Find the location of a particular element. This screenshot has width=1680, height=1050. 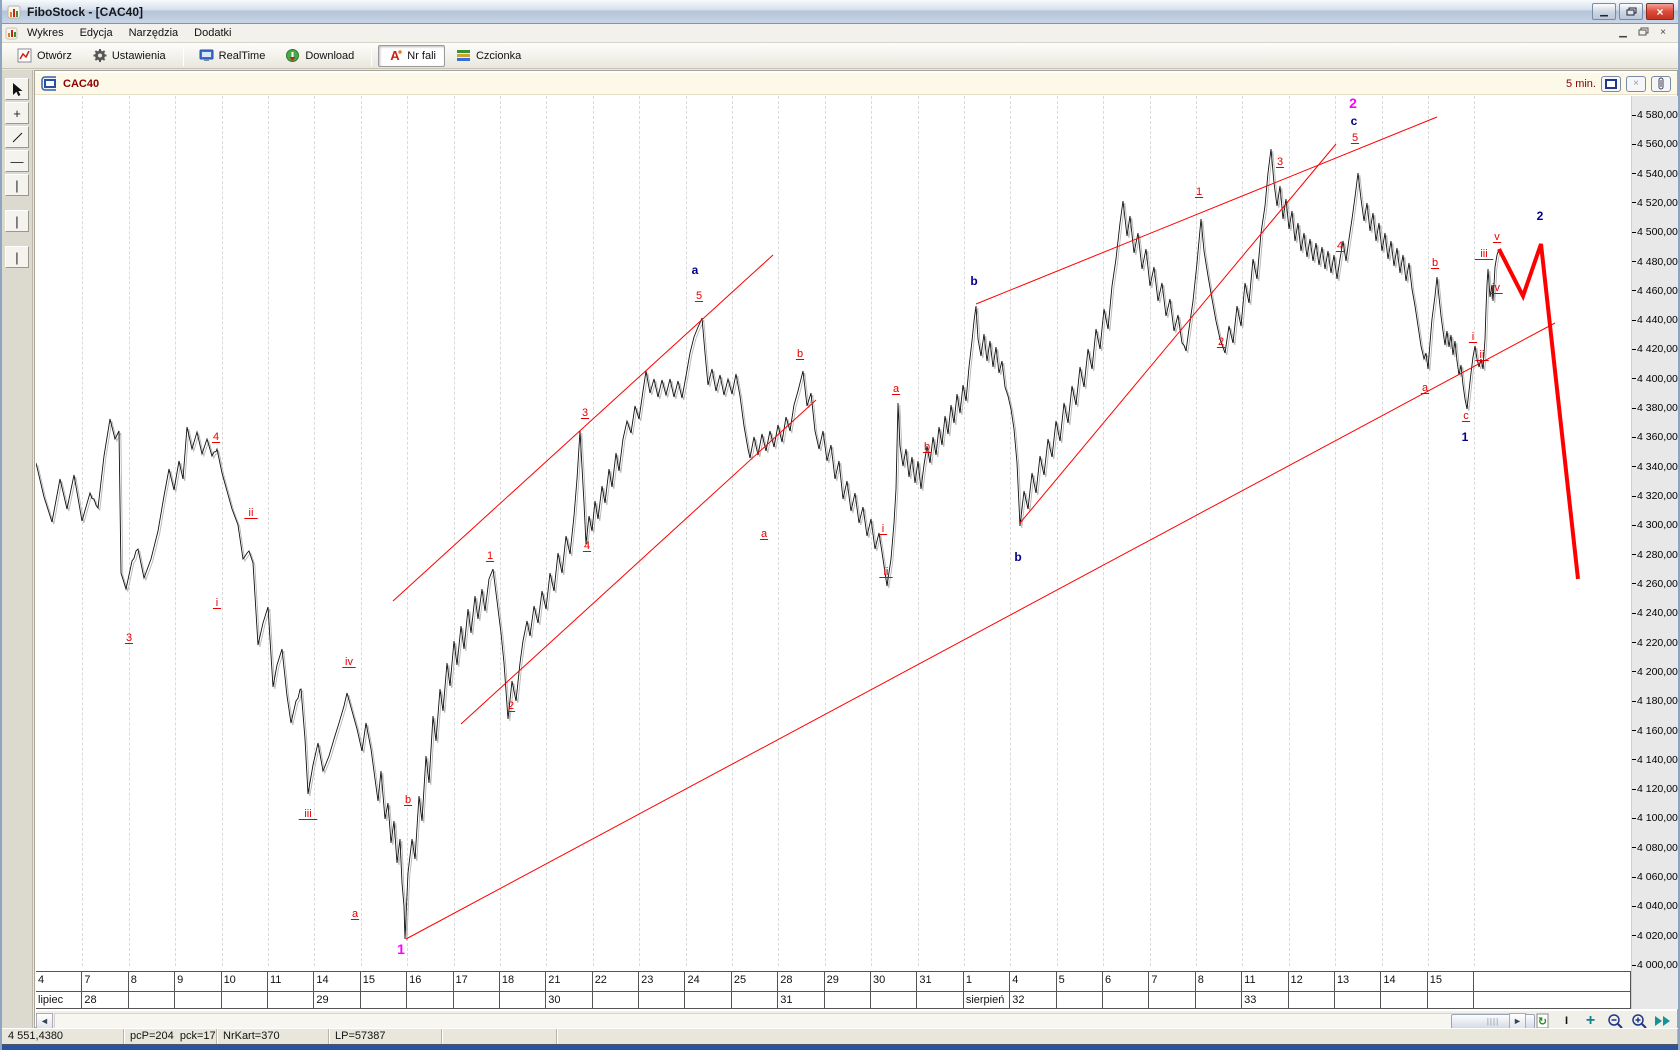

vertical-line-tool-button: | is located at coordinates (17, 185).